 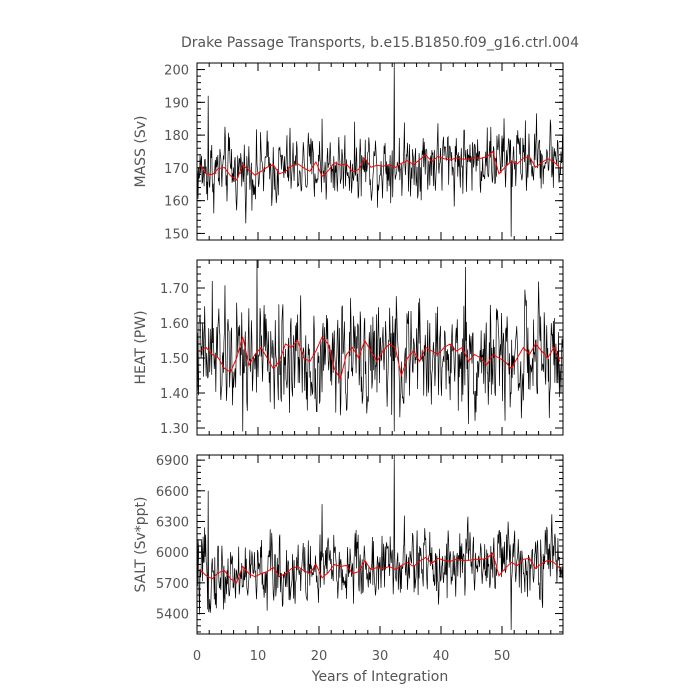 I want to click on y-axis-label: SALT (Sv*ppt), so click(x=141, y=545).